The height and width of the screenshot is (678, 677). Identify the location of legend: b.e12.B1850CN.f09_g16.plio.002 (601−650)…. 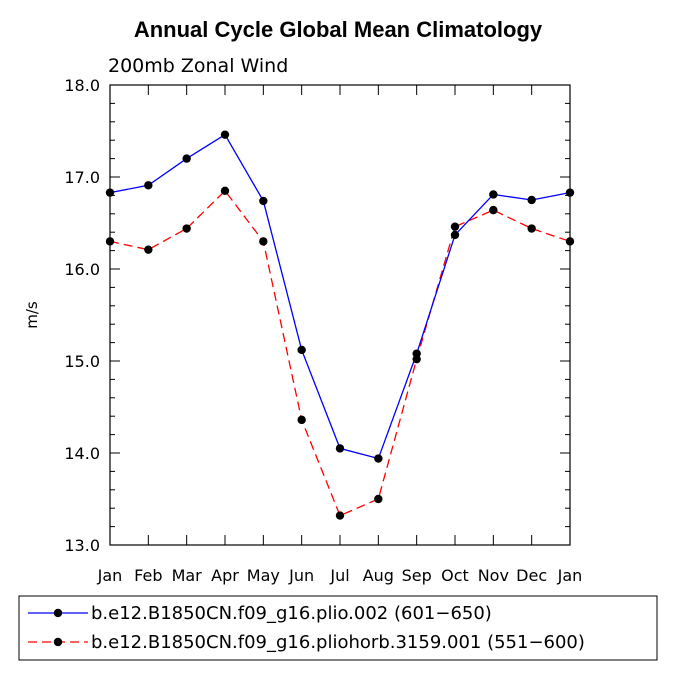
(338, 628).